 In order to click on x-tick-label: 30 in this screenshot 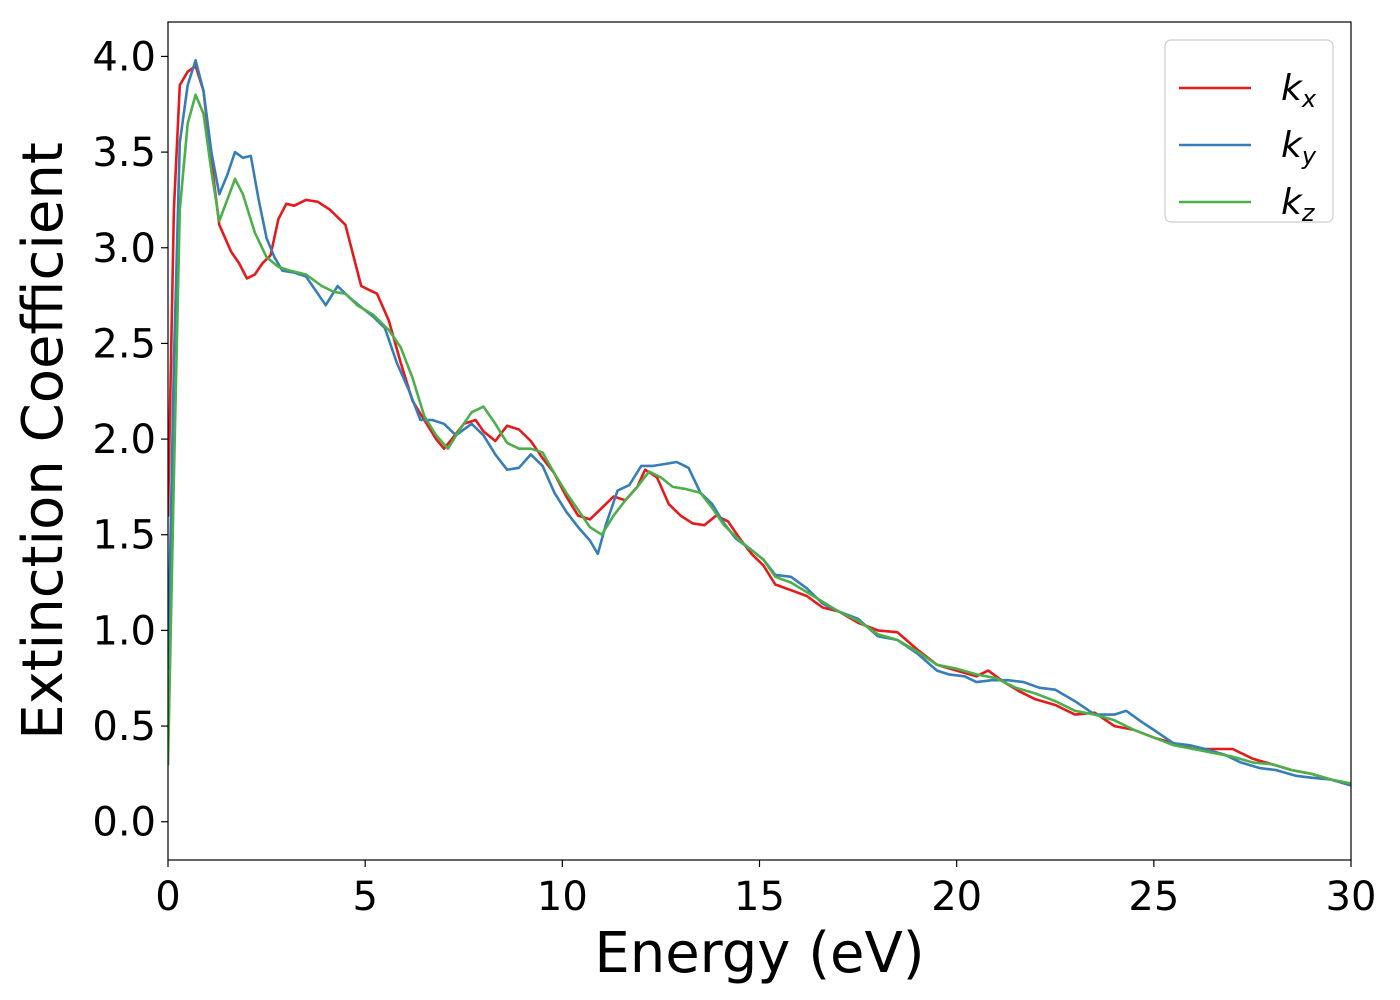, I will do `click(1351, 897)`.